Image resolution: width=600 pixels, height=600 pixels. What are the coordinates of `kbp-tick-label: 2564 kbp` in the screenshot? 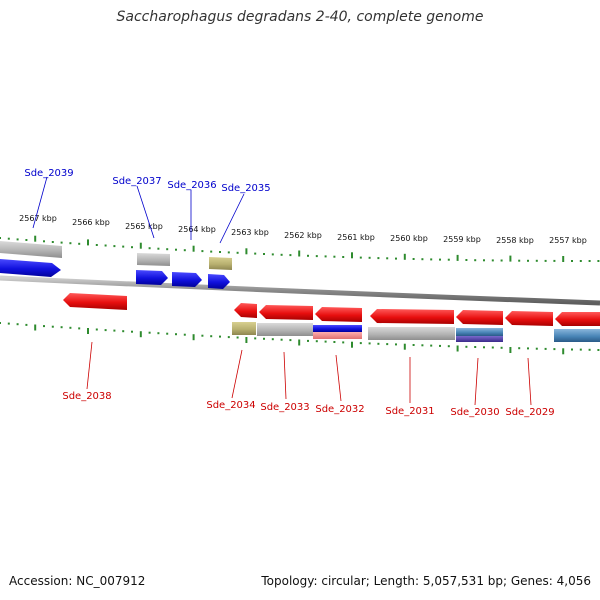 It's located at (197, 229).